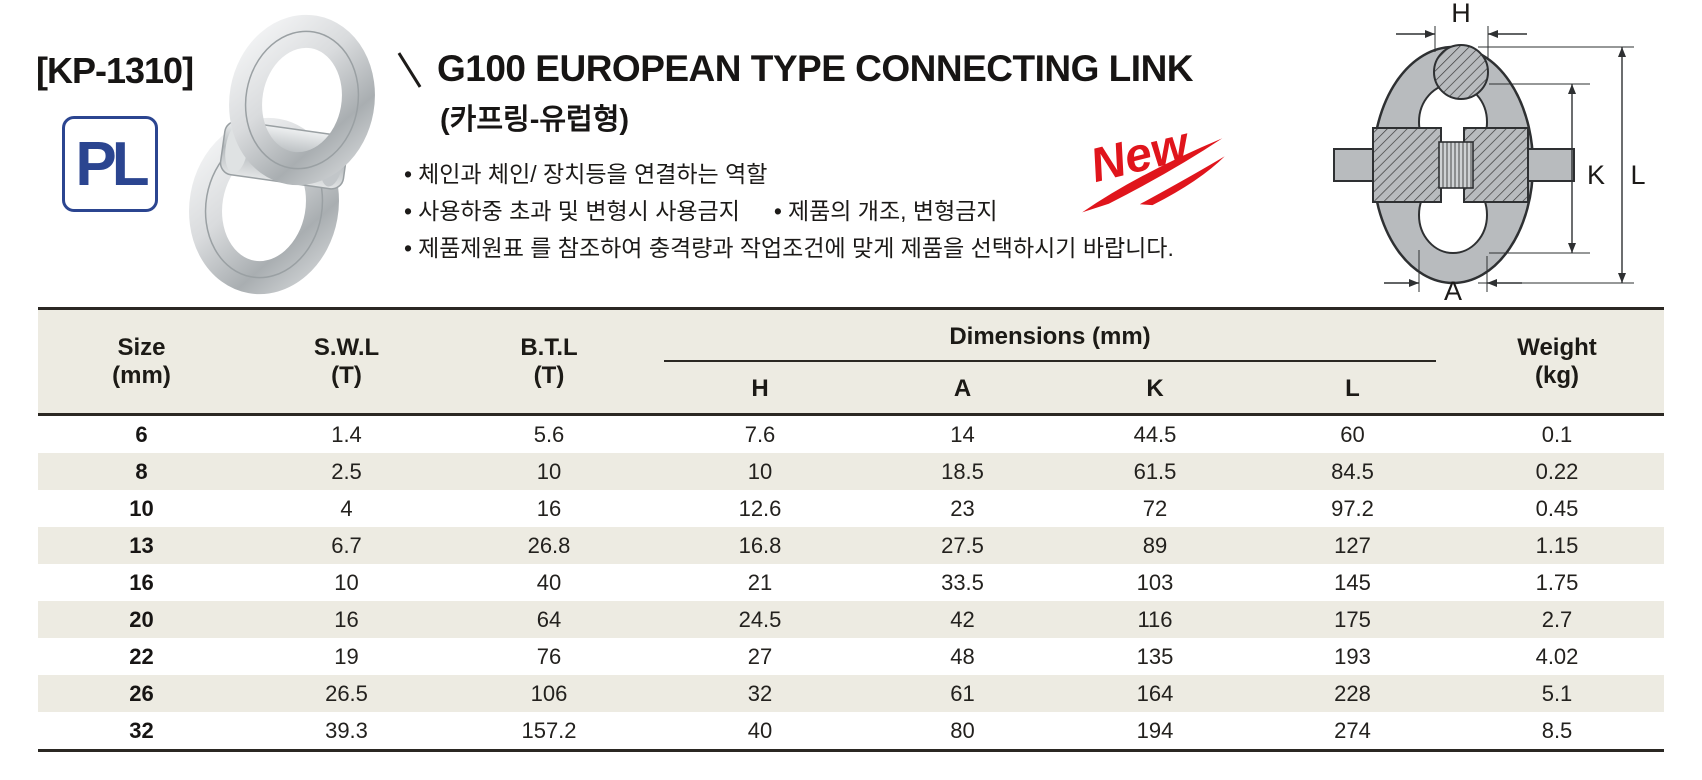  I want to click on table-row: 13 6.7 26.8 16.8 27.5 89 127 1.15, so click(851, 545).